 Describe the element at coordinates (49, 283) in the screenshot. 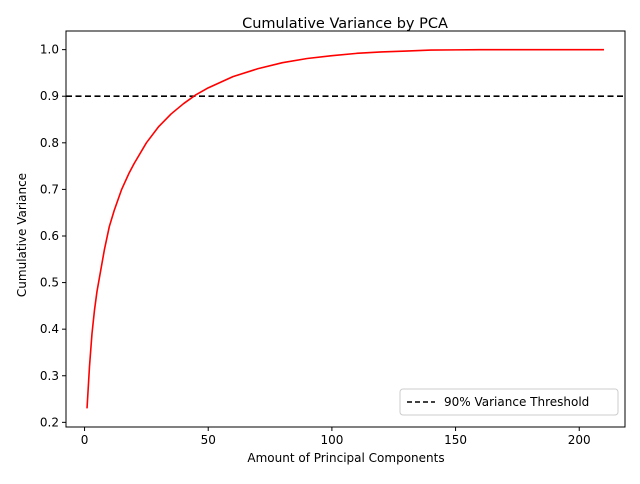

I see `y-tick-label: 0.5` at that location.